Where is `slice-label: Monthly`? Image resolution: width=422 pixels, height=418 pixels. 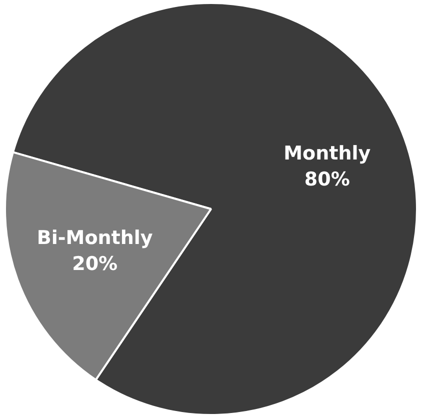 slice-label: Monthly is located at coordinates (328, 153).